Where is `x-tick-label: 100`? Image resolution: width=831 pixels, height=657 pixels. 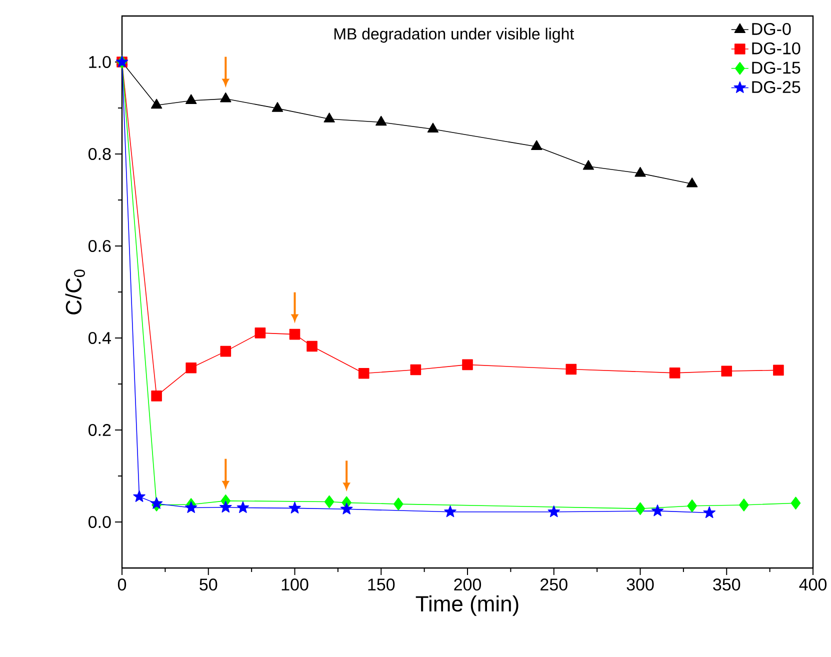 x-tick-label: 100 is located at coordinates (295, 584).